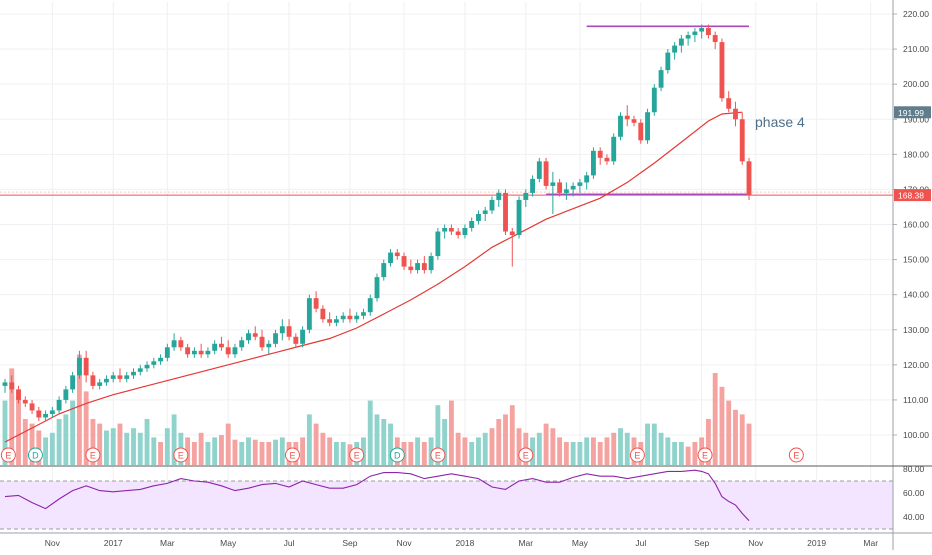 The image size is (932, 555). Describe the element at coordinates (916, 84) in the screenshot. I see `price-tick-label: 200.00` at that location.